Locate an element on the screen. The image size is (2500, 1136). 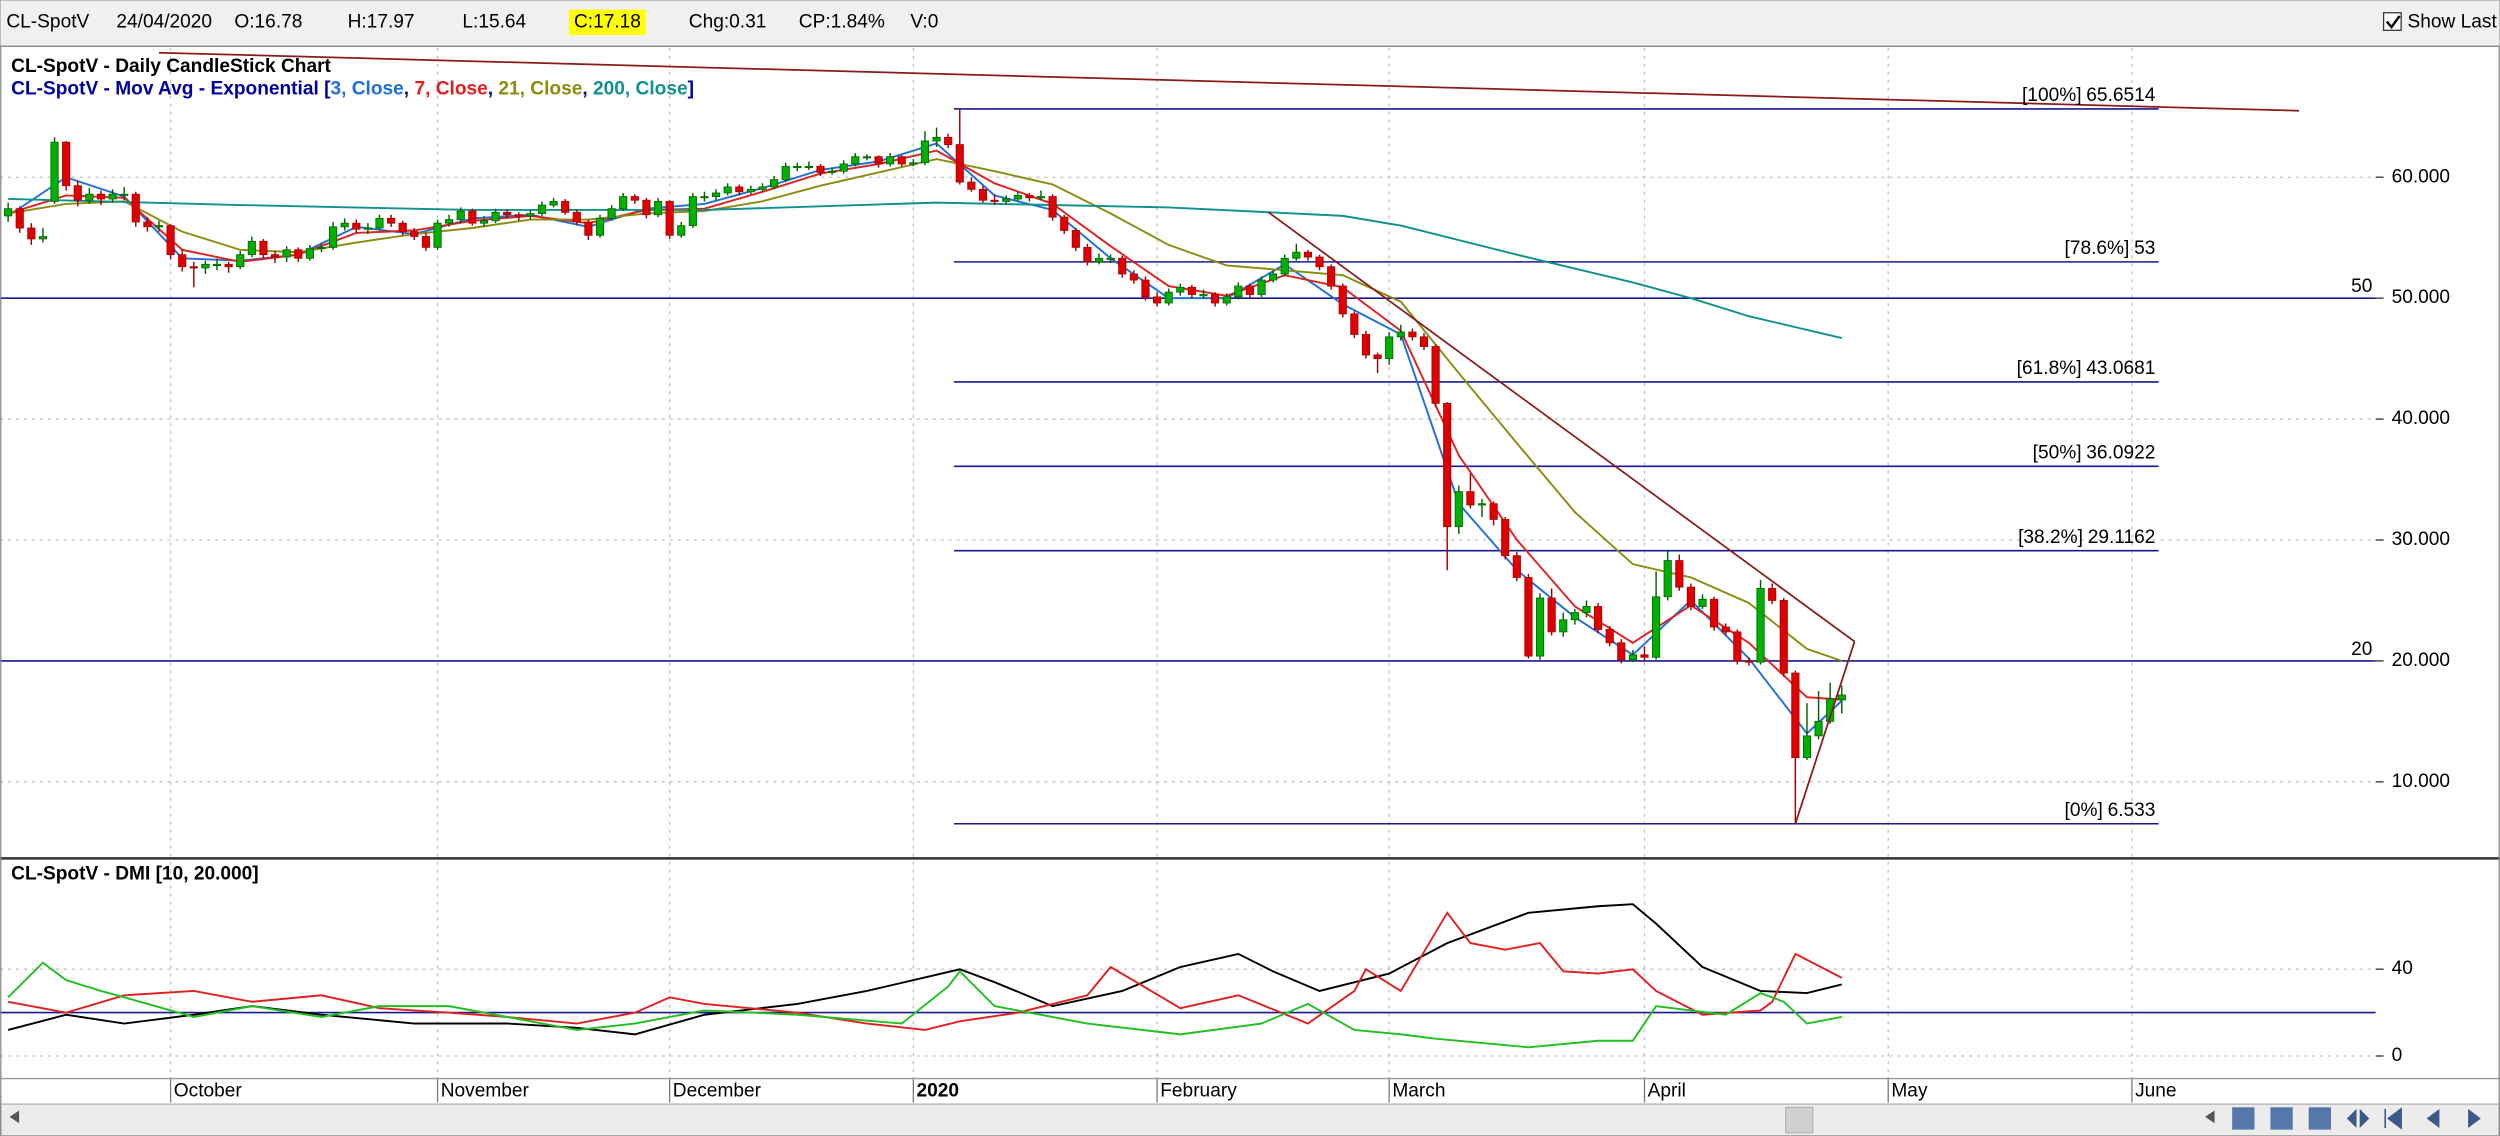
close: C:17.18 is located at coordinates (607, 21).